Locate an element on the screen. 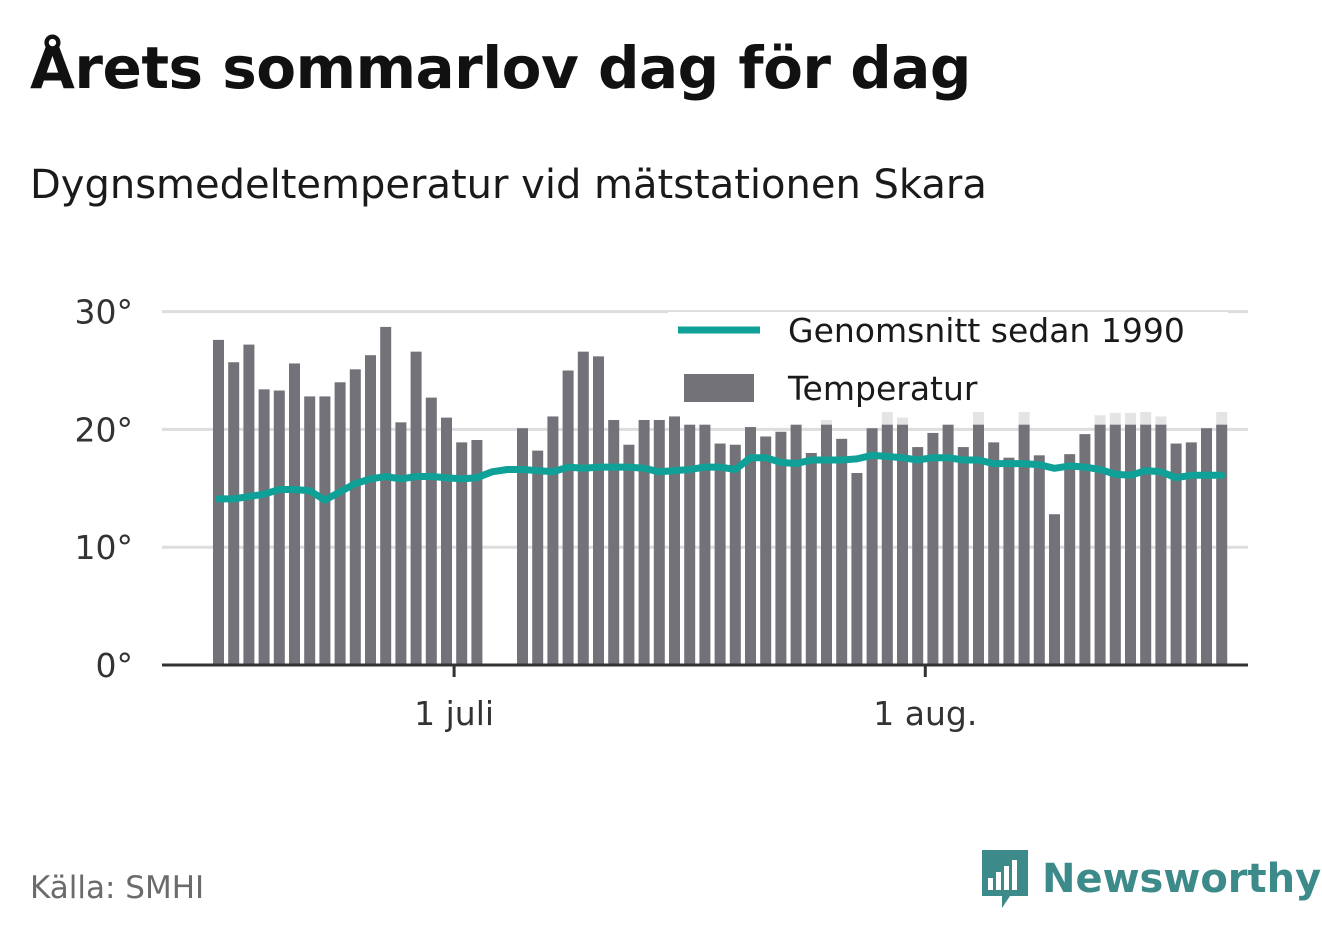  bar-chart-speech-bubble-icon is located at coordinates (1005, 879).